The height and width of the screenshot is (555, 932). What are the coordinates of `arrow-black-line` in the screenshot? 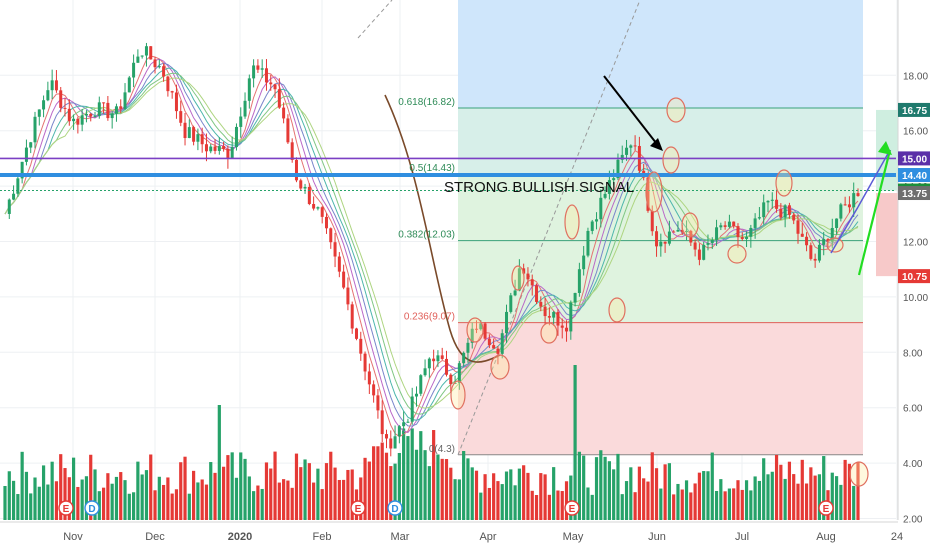 It's located at (632, 112).